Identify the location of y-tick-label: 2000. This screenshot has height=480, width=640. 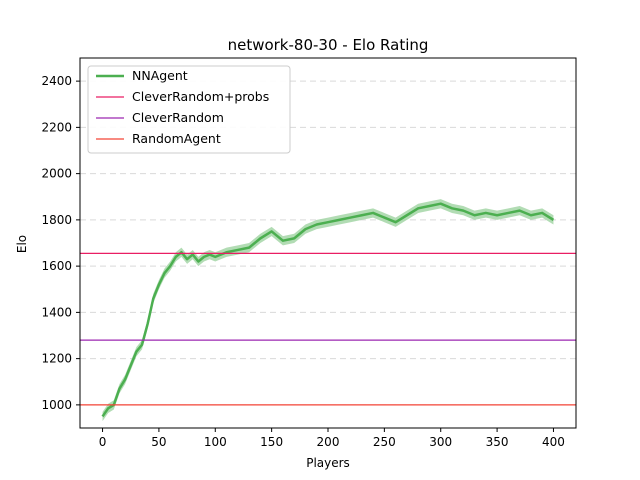
(56, 174).